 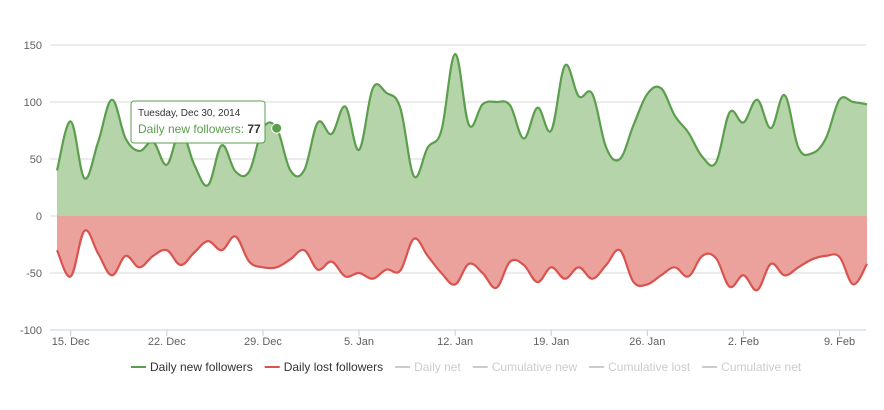 I want to click on highlighted-point, so click(x=277, y=128).